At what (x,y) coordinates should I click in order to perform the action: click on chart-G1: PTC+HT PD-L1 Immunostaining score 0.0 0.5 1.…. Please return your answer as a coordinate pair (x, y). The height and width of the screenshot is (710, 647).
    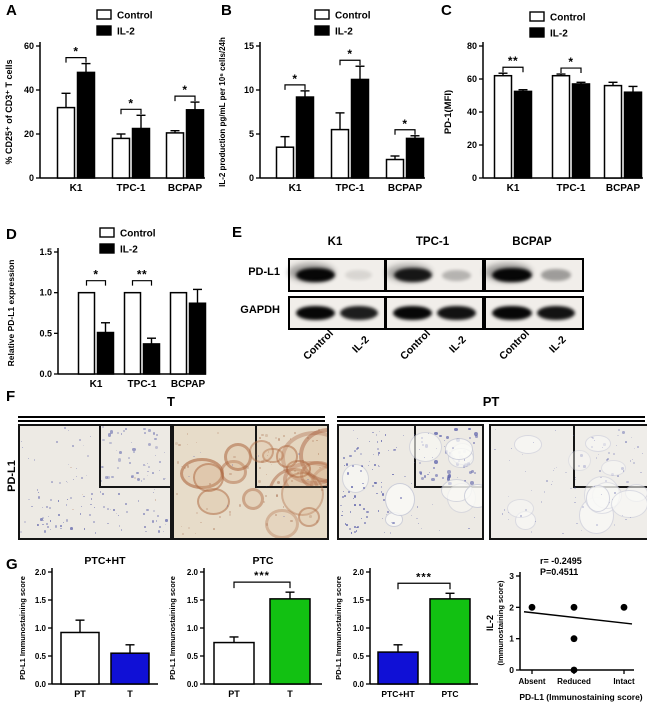
    Looking at the image, I should click on (88, 627).